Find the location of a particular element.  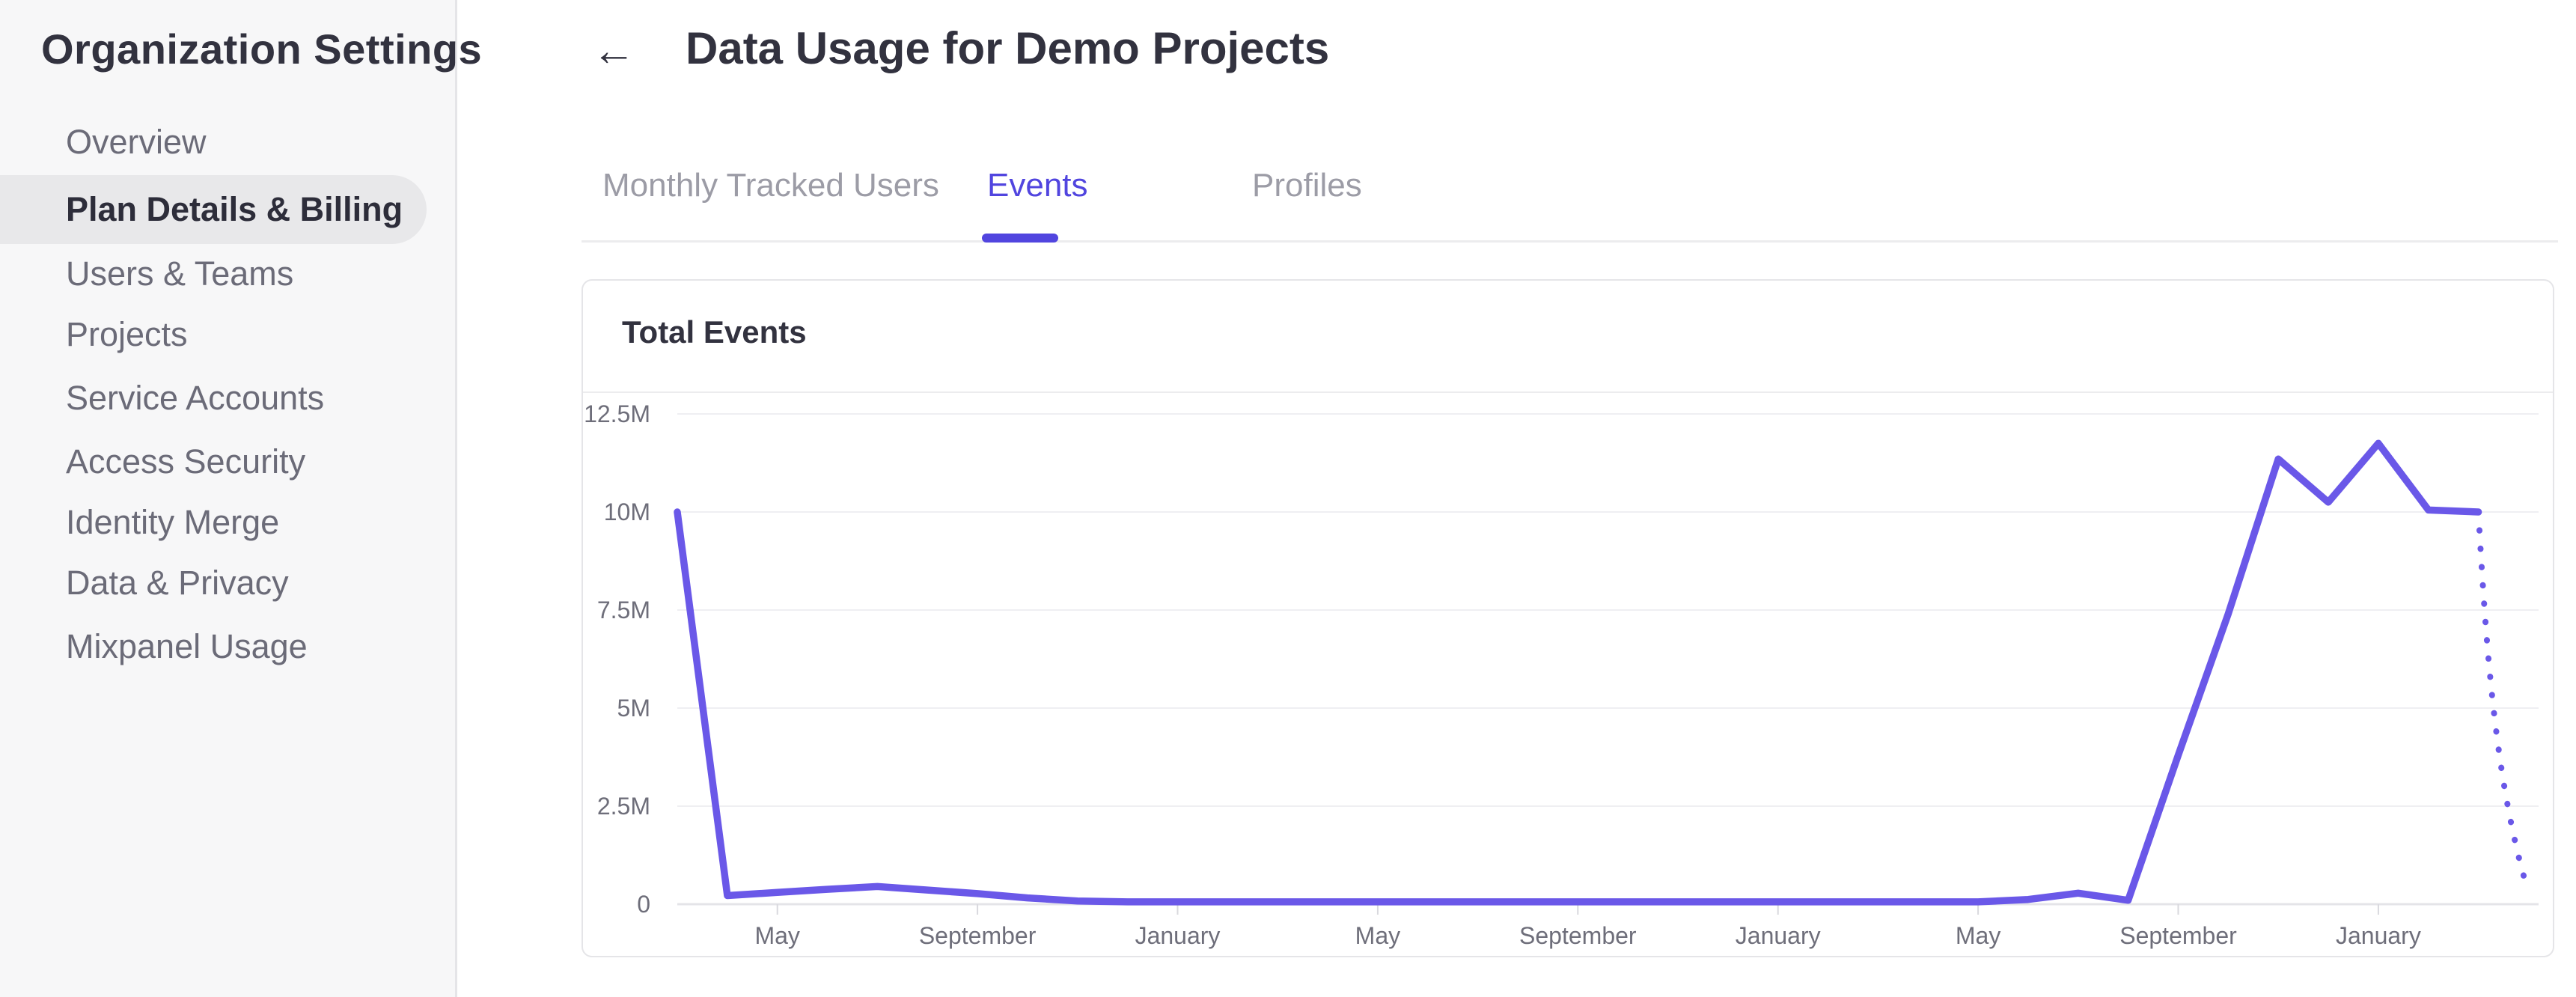

sidebar-item-data-privacy: Data & Privacy is located at coordinates (177, 583).